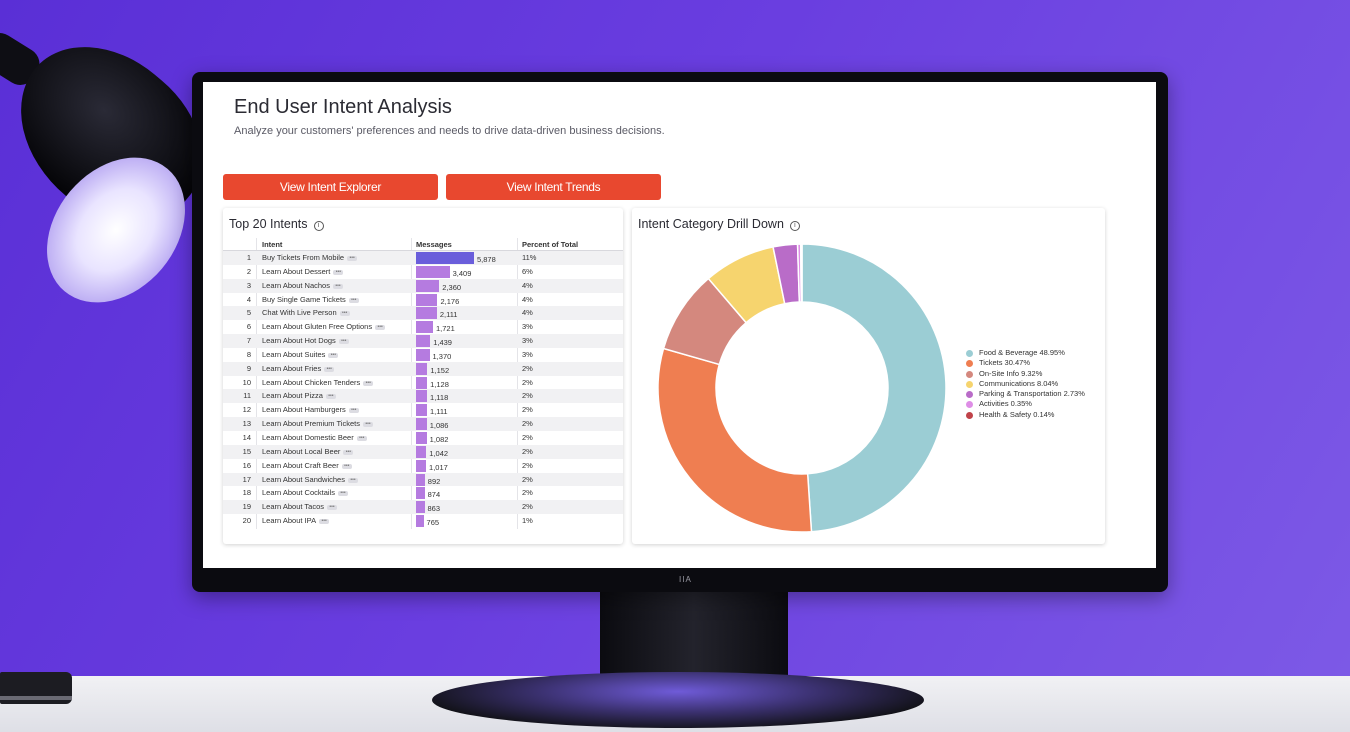  Describe the element at coordinates (553, 187) in the screenshot. I see `view-intent-trends-button: View Intent Trends` at that location.